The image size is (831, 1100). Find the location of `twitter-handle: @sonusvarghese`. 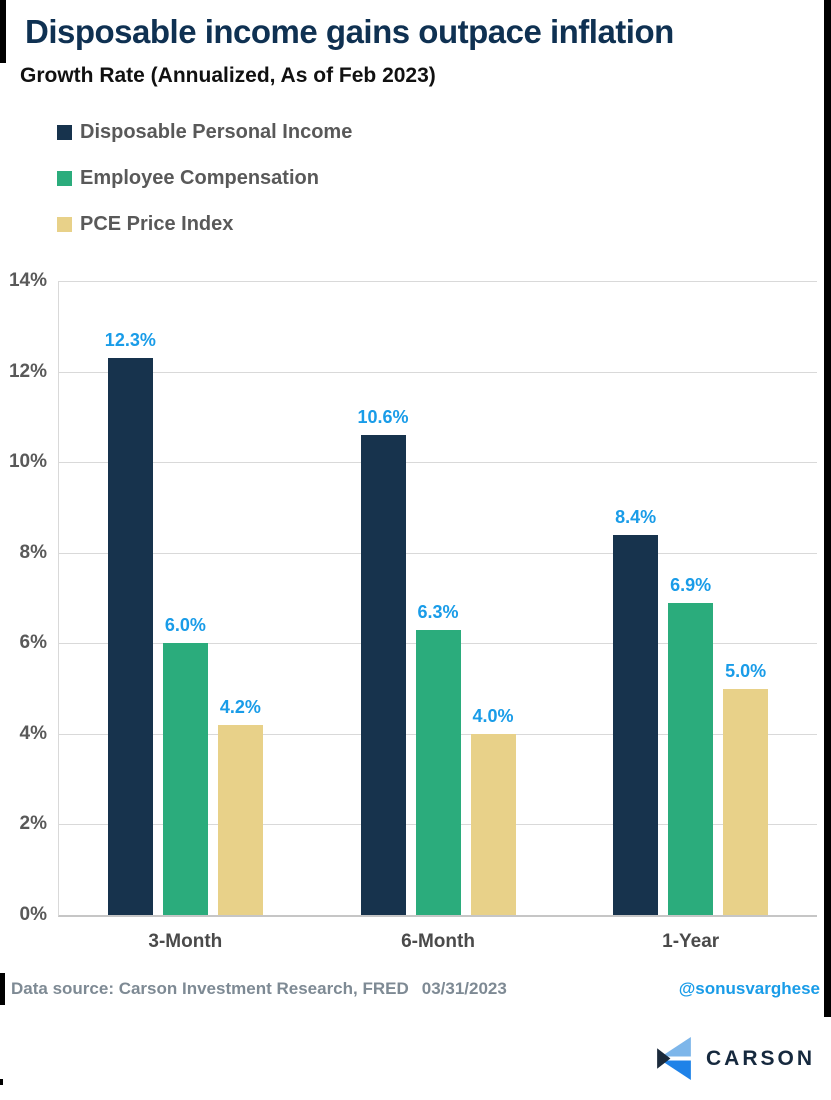

twitter-handle: @sonusvarghese is located at coordinates (749, 988).